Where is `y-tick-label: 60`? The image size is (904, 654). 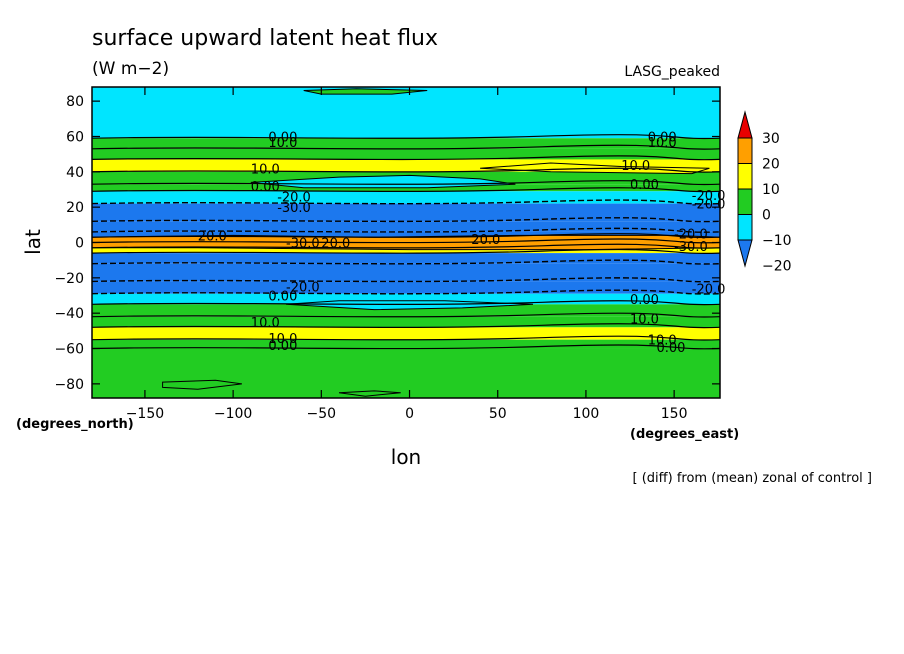
y-tick-label: 60 is located at coordinates (75, 137).